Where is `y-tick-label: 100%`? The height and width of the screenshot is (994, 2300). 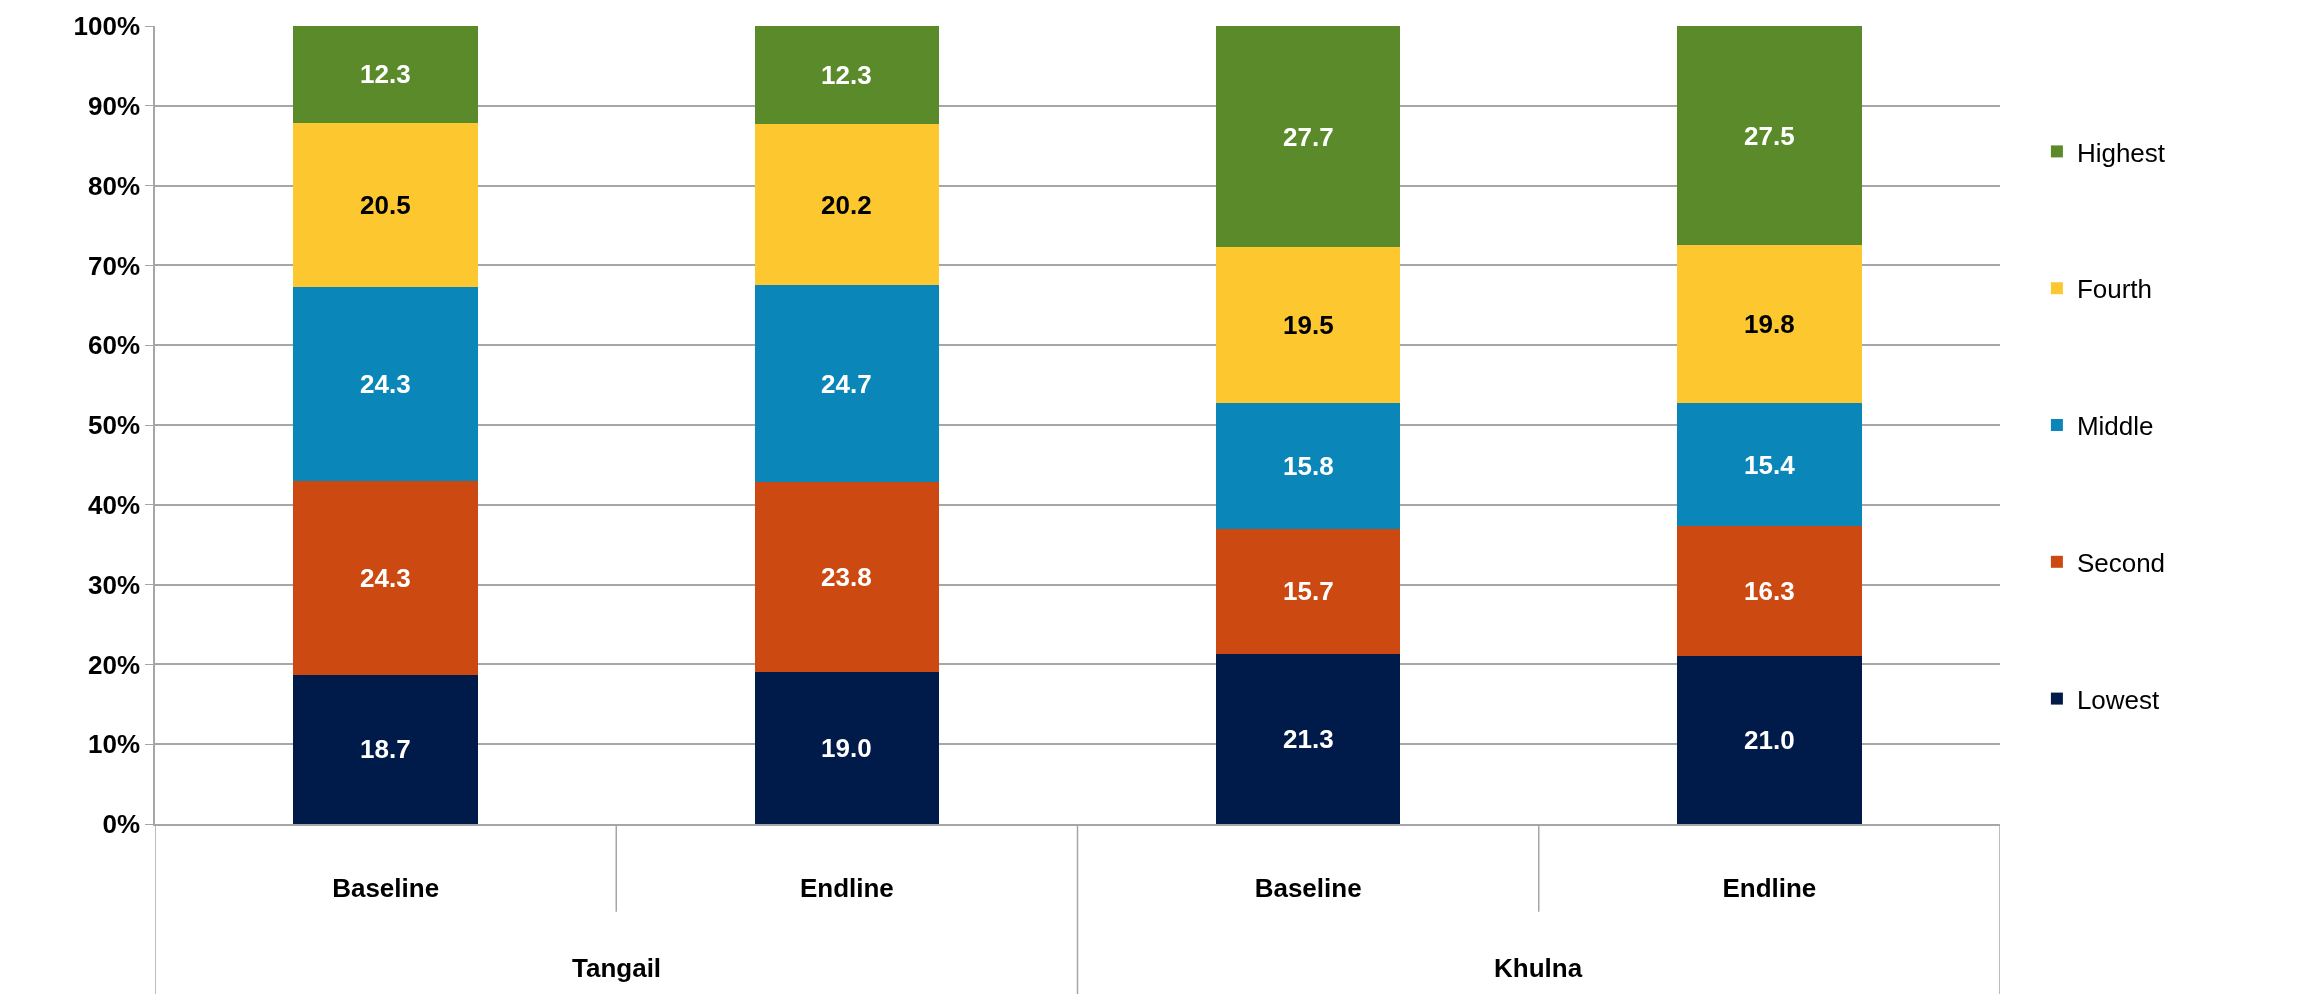 y-tick-label: 100% is located at coordinates (107, 26).